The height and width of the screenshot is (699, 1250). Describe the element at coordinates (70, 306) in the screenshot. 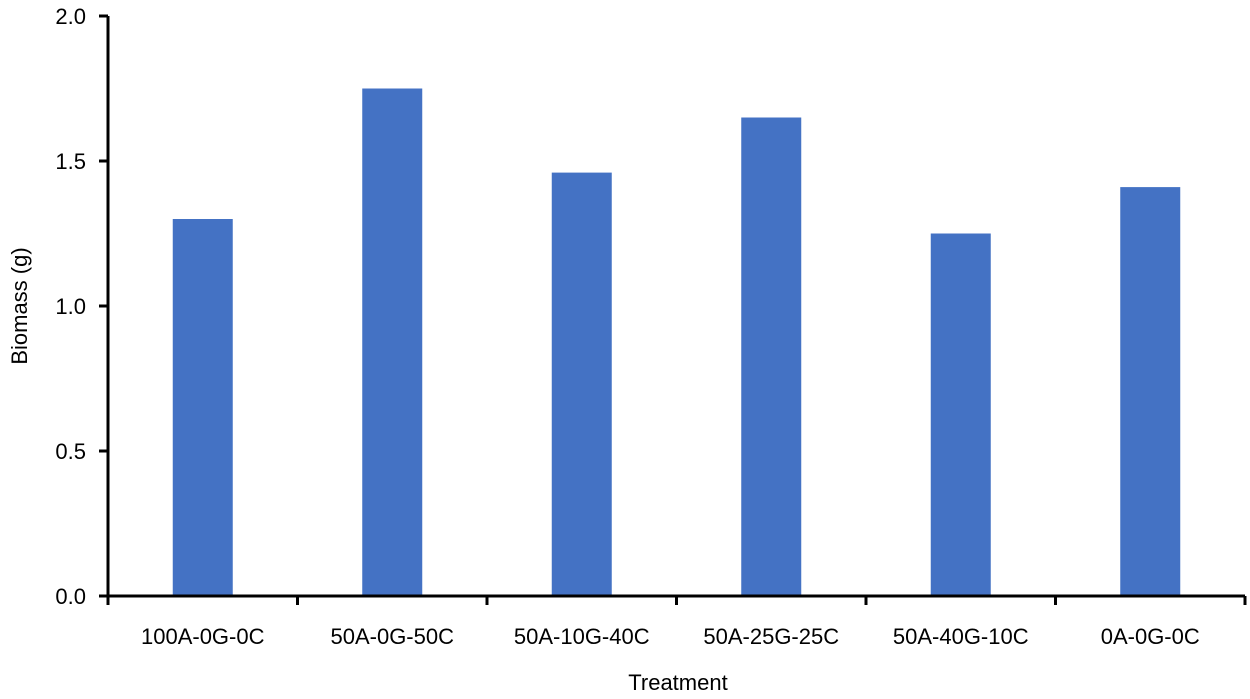

I see `y-tick-label: 1.0` at that location.